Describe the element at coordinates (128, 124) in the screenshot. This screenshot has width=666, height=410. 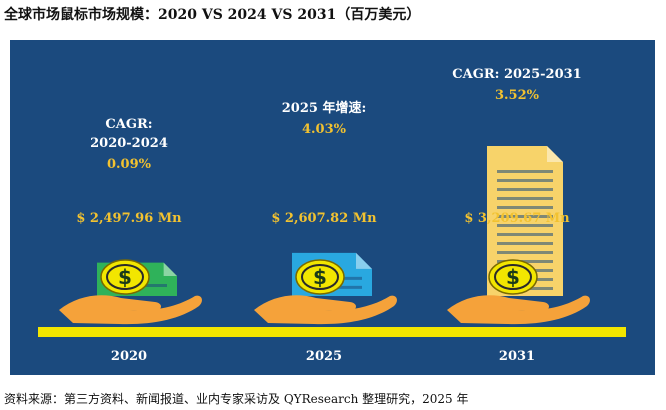
I see `annotation-label: CAGR:` at that location.